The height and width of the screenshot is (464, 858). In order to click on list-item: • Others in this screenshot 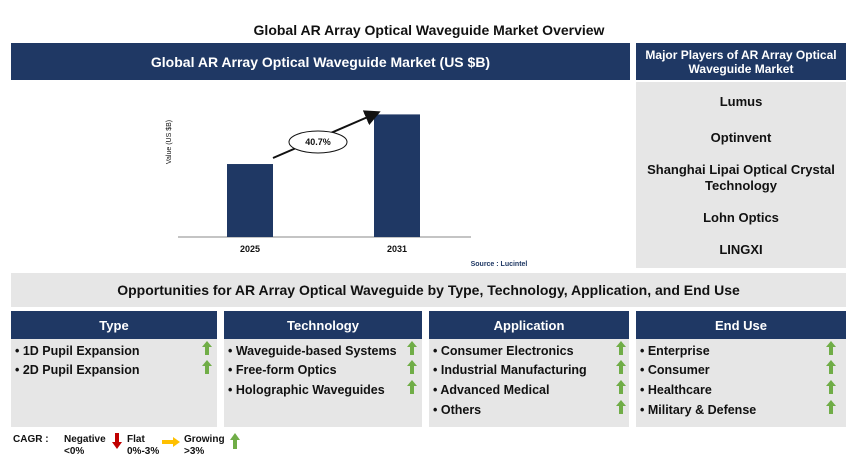, I will do `click(457, 410)`.